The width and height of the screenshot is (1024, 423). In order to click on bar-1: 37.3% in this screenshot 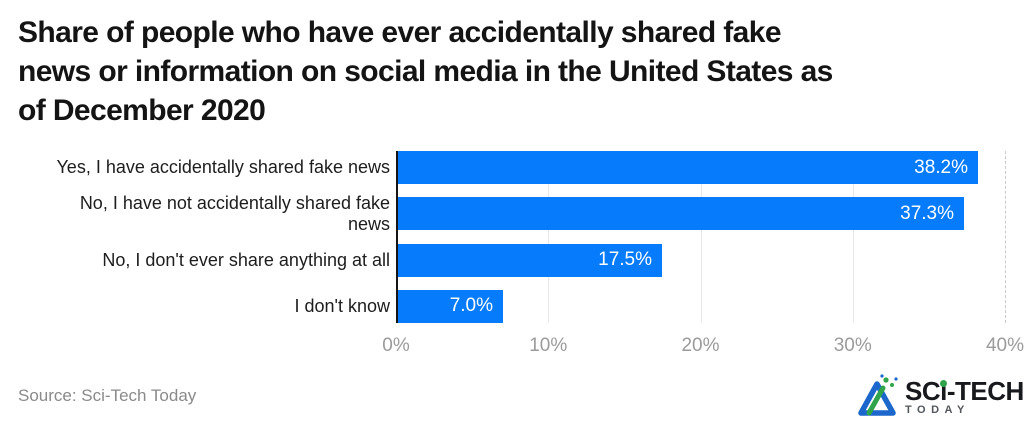, I will do `click(681, 214)`.